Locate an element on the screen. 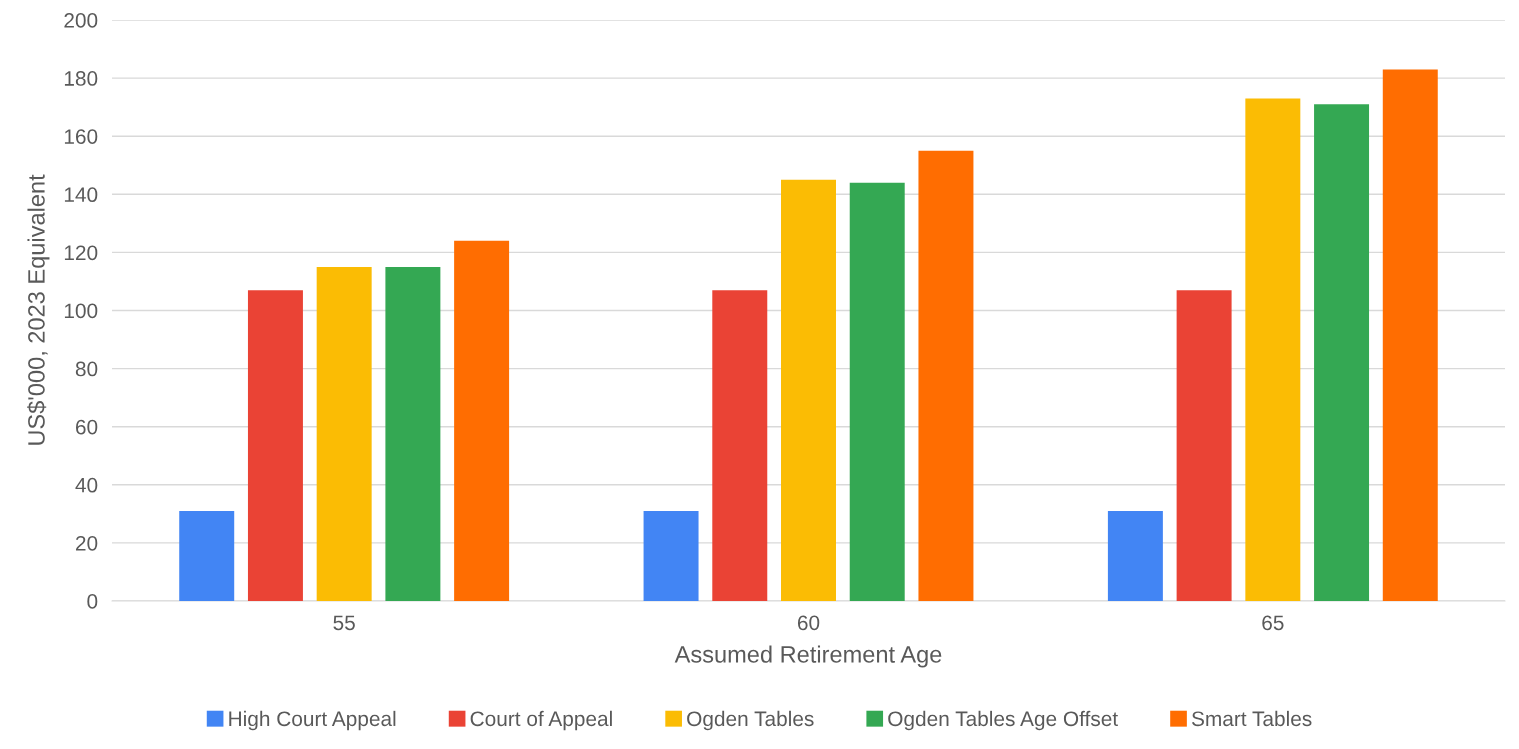 The width and height of the screenshot is (1519, 749). x-tick-label: 60 is located at coordinates (808, 623).